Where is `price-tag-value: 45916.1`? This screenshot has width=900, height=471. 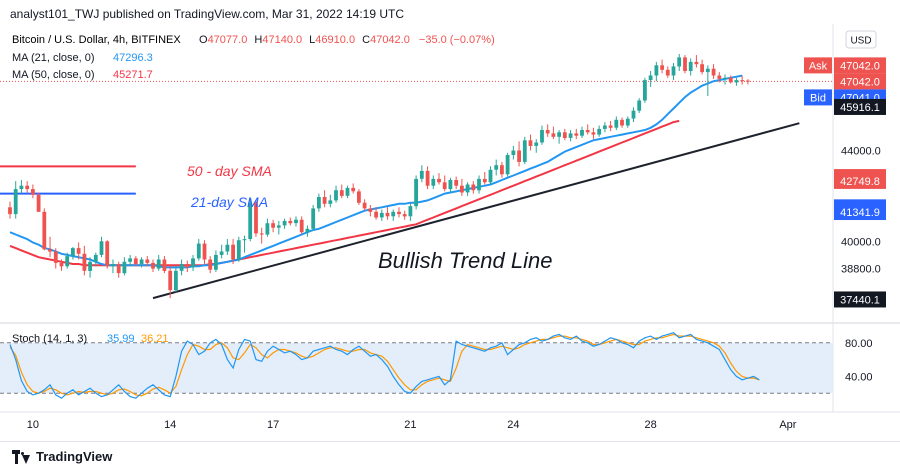
price-tag-value: 45916.1 is located at coordinates (860, 108).